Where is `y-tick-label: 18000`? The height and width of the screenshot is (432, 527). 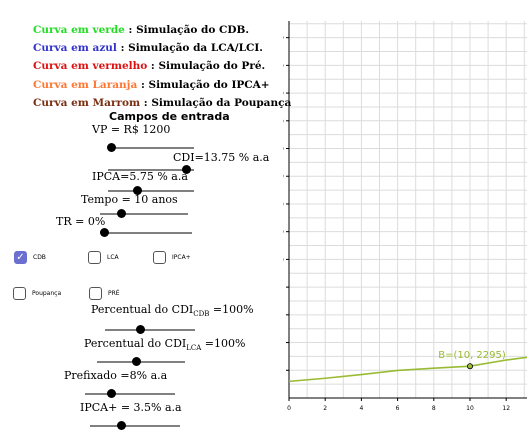
y-tick-label: 18000 is located at coordinates (283, 150).